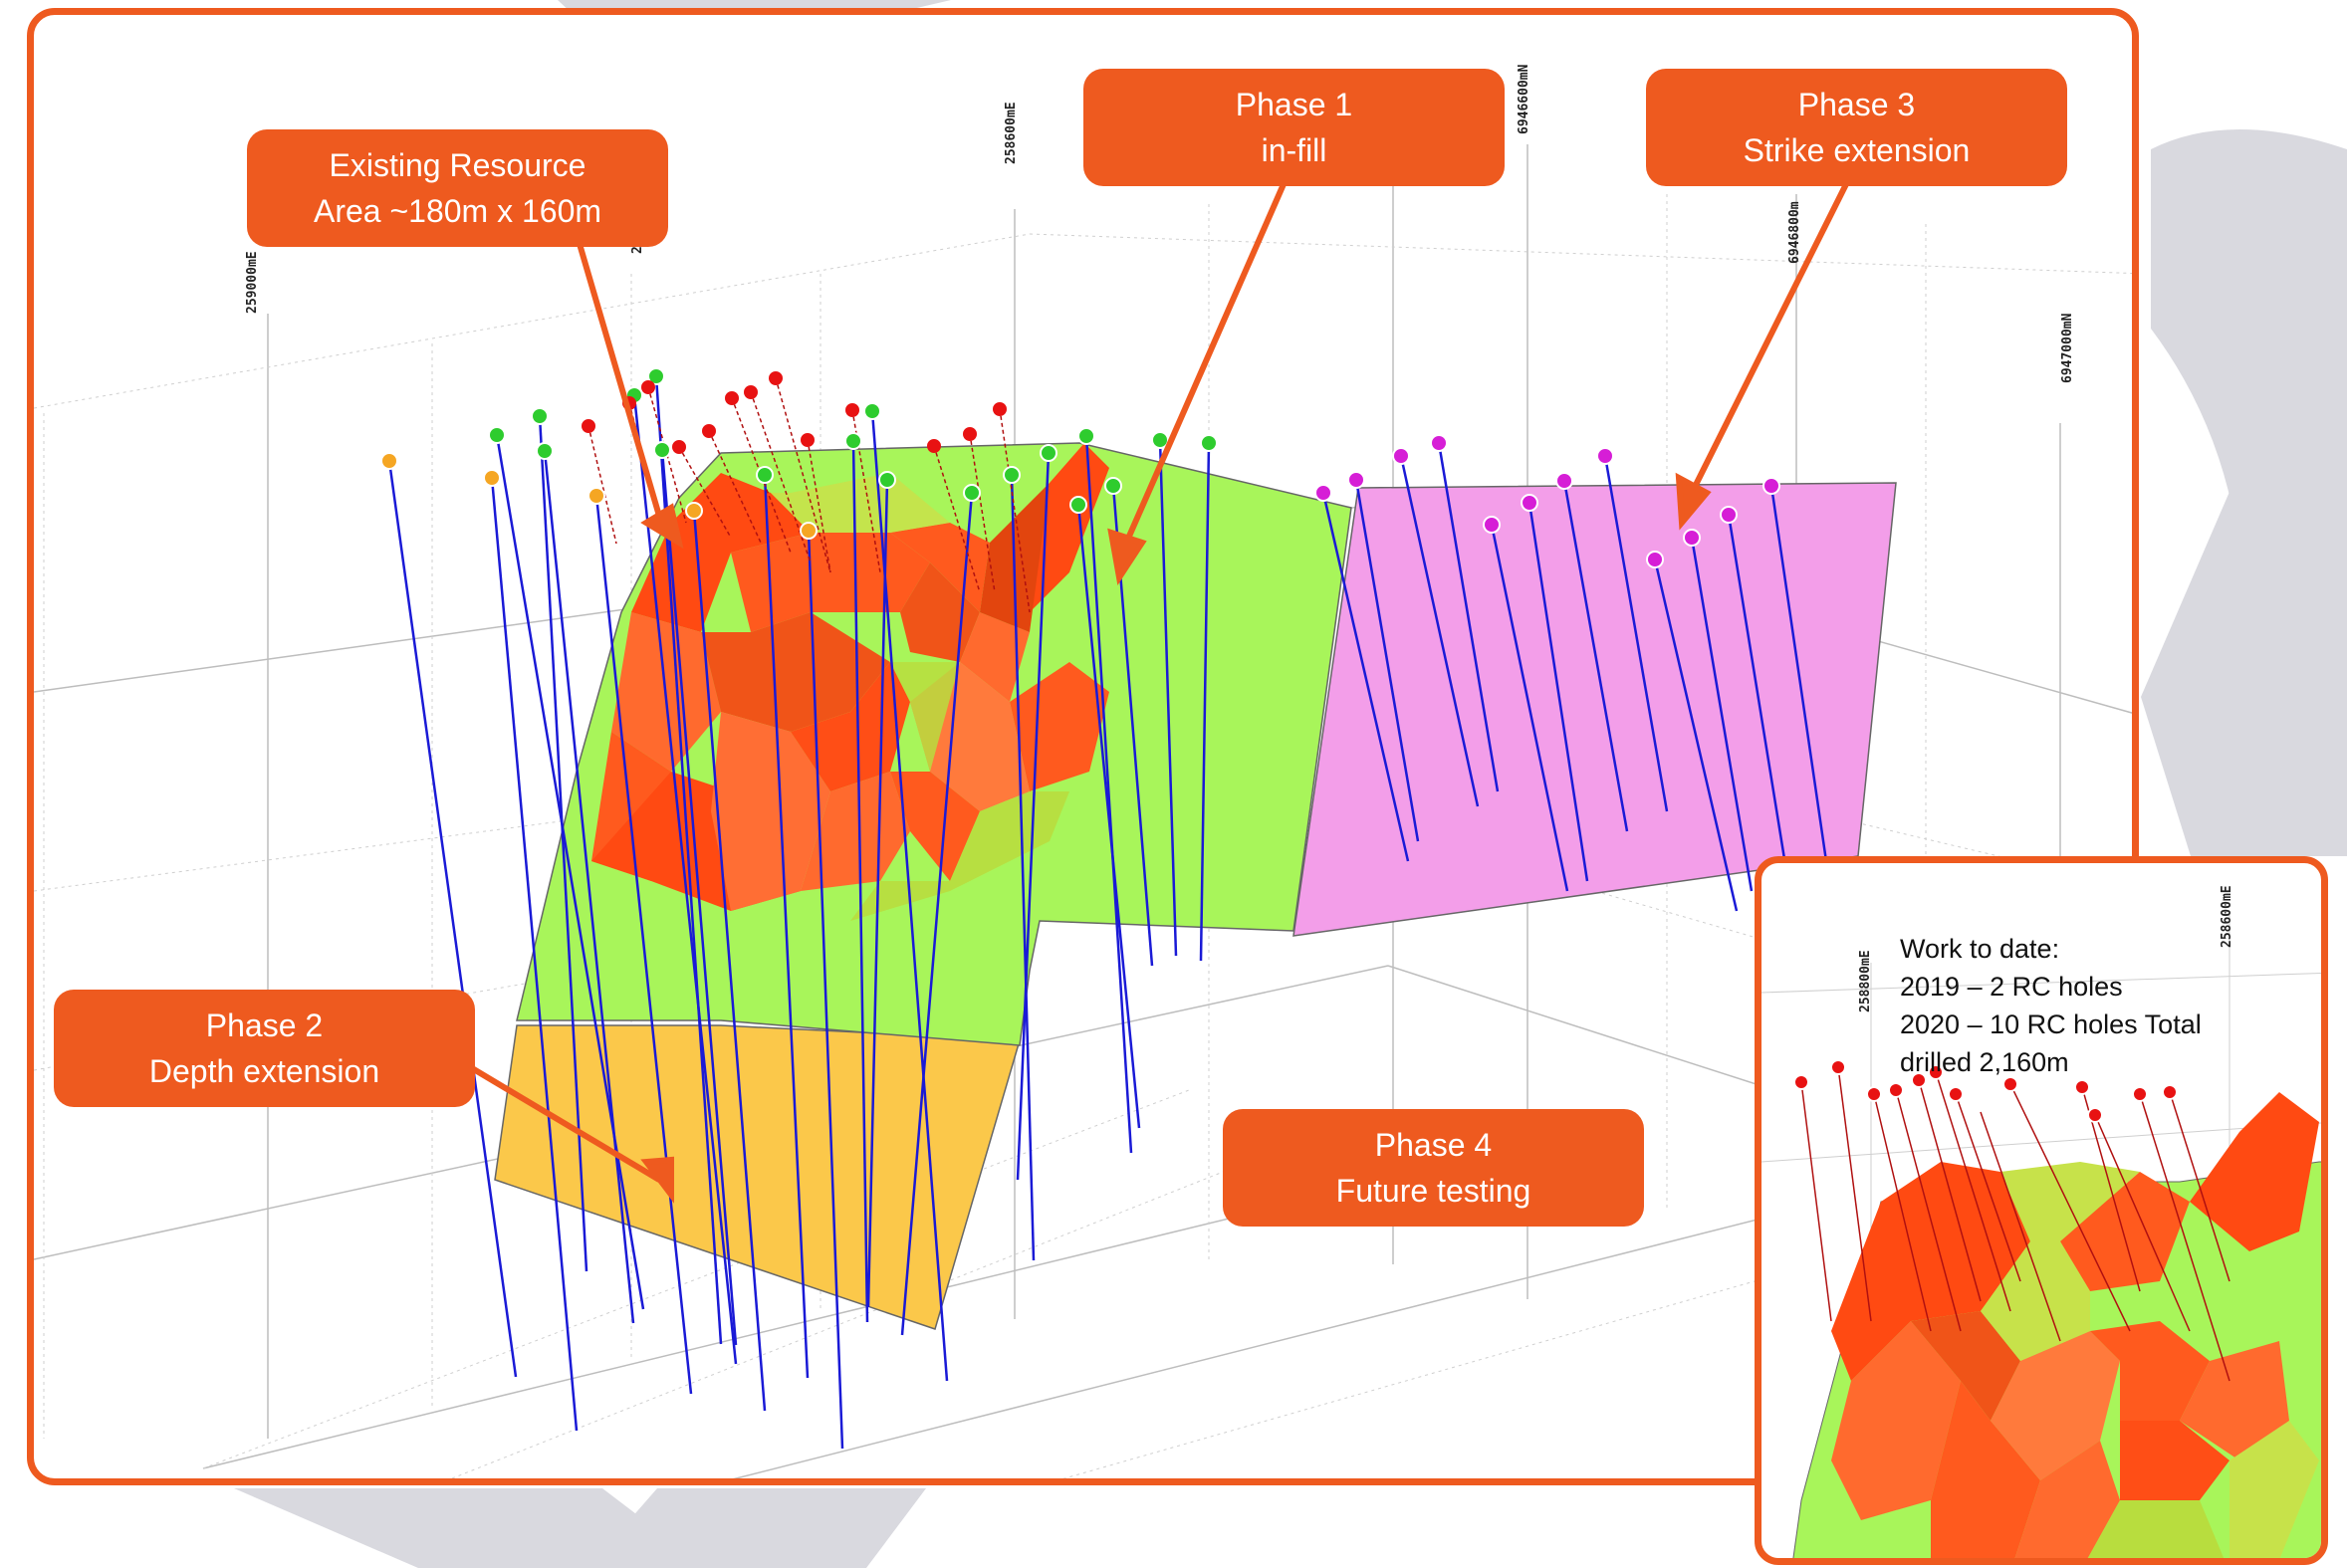  What do you see at coordinates (252, 282) in the screenshot?
I see `grid-label-259000mE: 259000mE` at bounding box center [252, 282].